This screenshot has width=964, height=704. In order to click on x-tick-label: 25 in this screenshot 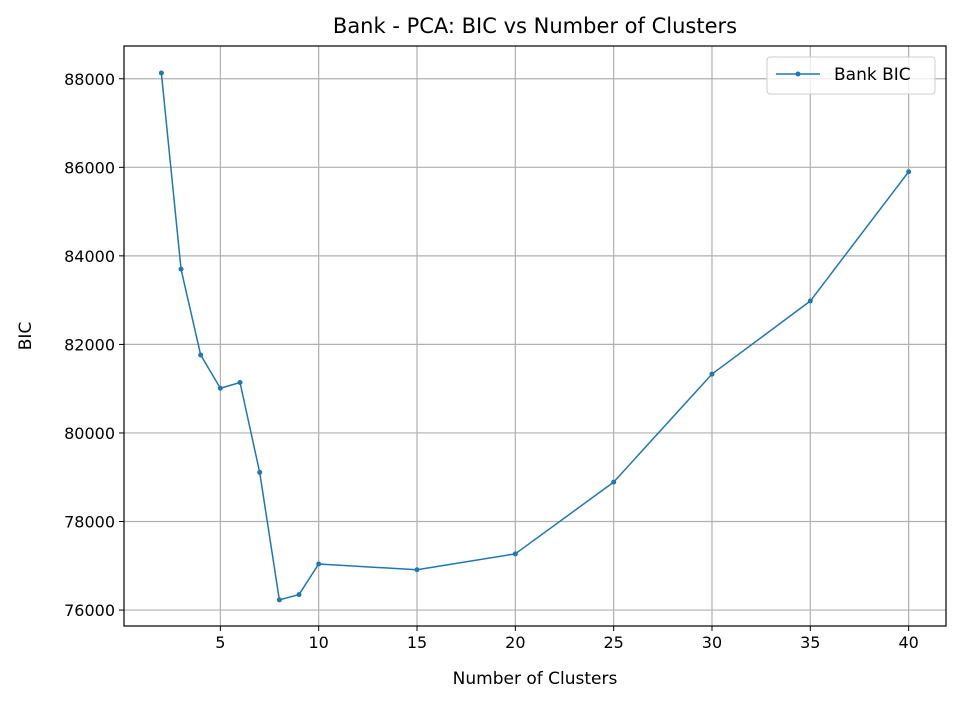, I will do `click(613, 642)`.